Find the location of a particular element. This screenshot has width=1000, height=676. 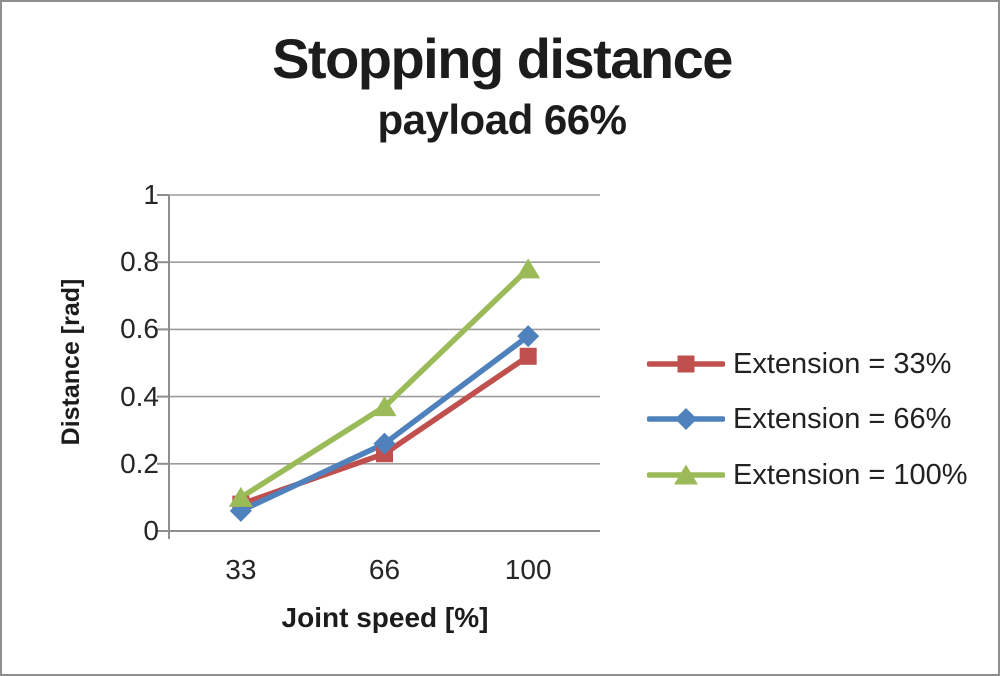

legend-label: Extension = 100% is located at coordinates (850, 474).